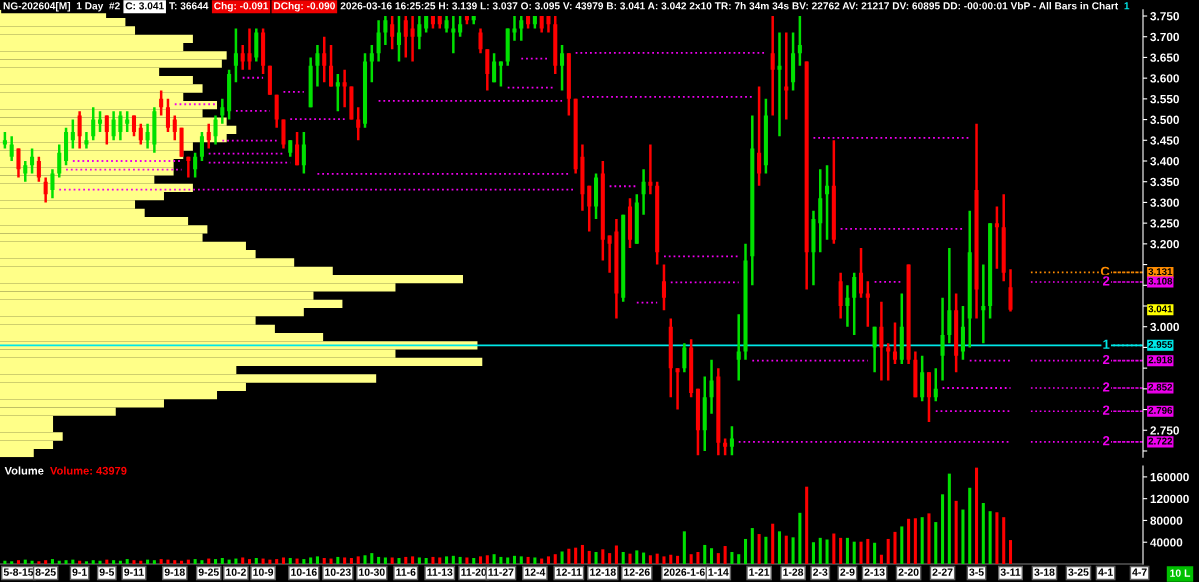  I want to click on ref-line-label: 2.722, so click(1160, 441).